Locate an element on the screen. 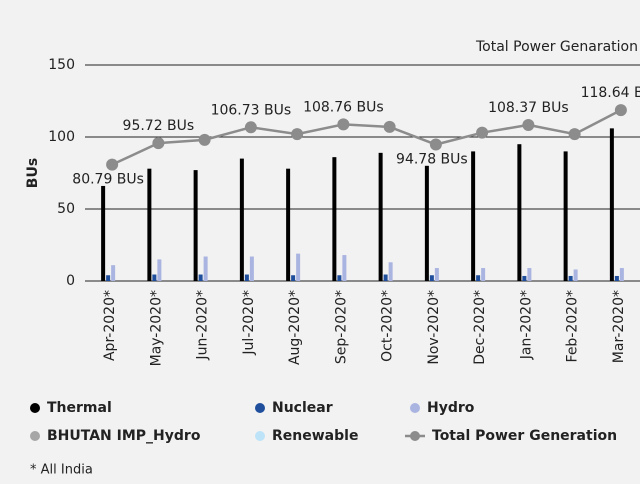 This screenshot has height=484, width=640. x-tick-label: Dec-2020* is located at coordinates (480, 327).